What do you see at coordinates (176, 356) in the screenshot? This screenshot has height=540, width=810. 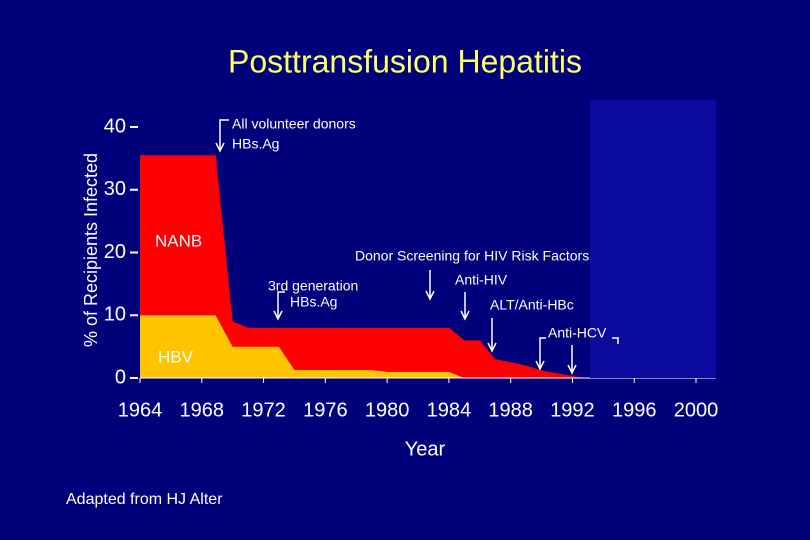 I see `series-label: HBV` at bounding box center [176, 356].